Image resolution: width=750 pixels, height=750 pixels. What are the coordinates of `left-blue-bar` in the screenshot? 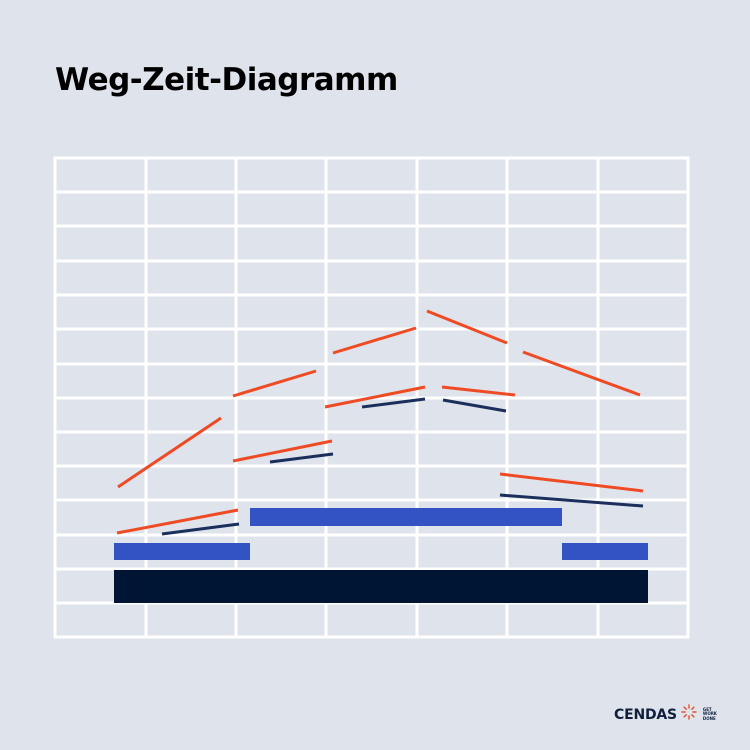 It's located at (182, 551).